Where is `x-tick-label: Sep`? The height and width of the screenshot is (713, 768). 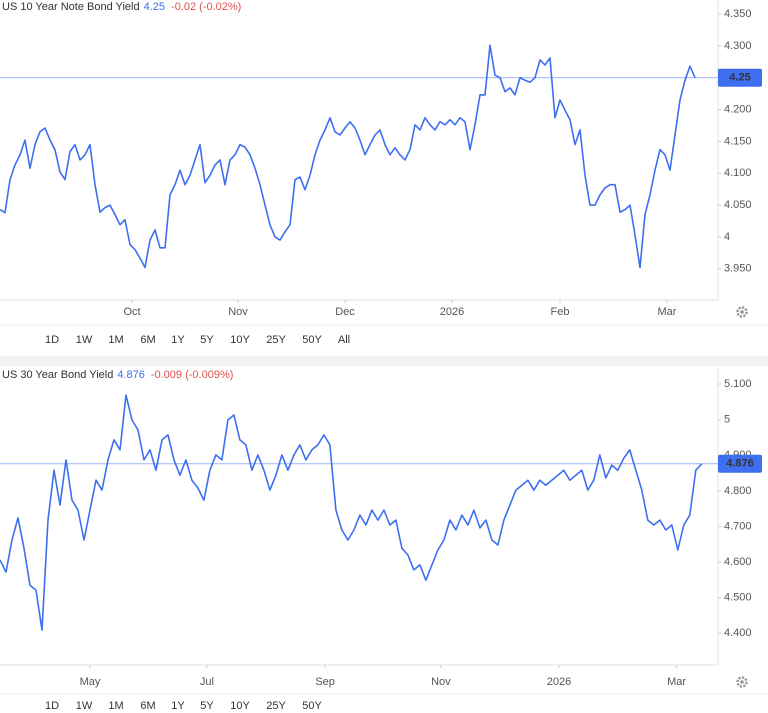
x-tick-label: Sep is located at coordinates (325, 682).